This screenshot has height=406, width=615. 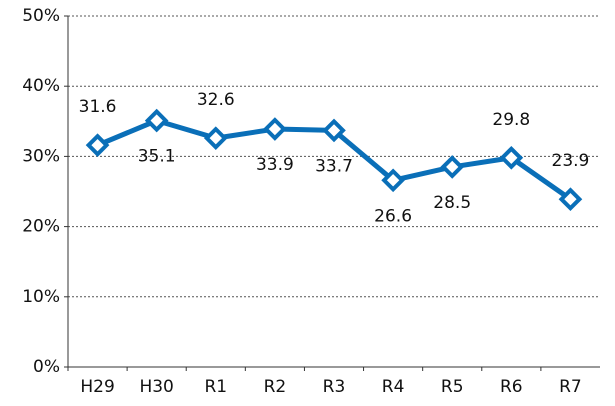 I want to click on data-label: 26.6, so click(x=393, y=216).